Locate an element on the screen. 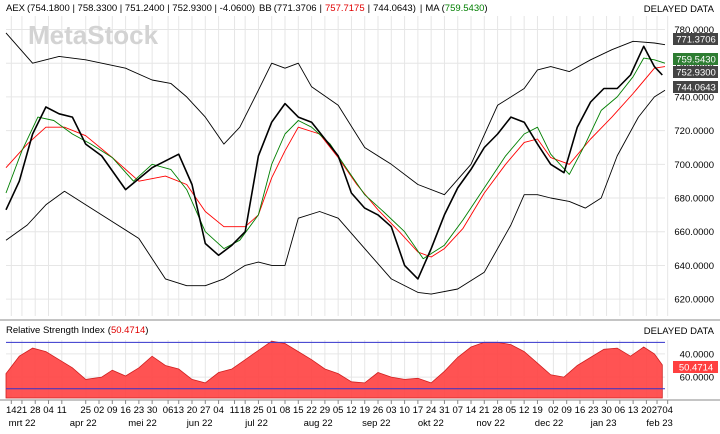 The width and height of the screenshot is (720, 434). rsi-levels is located at coordinates (335, 365).